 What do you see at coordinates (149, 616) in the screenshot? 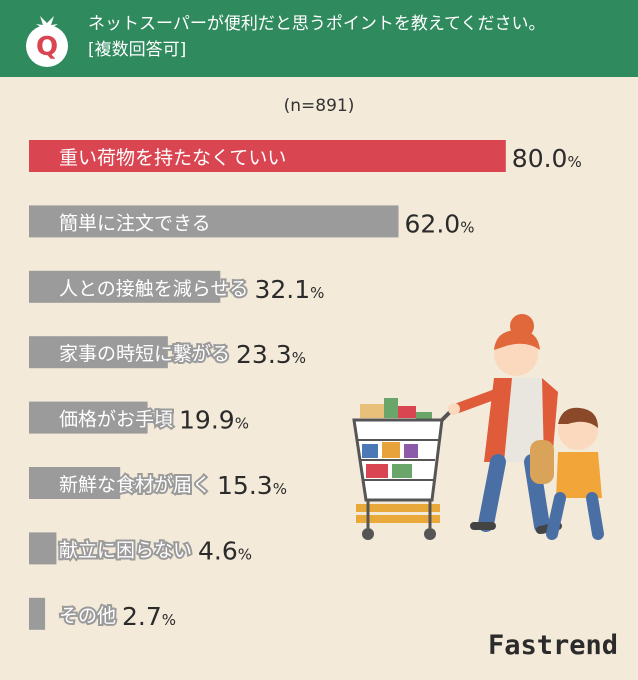
I see `value-label-7: 2.7%` at bounding box center [149, 616].